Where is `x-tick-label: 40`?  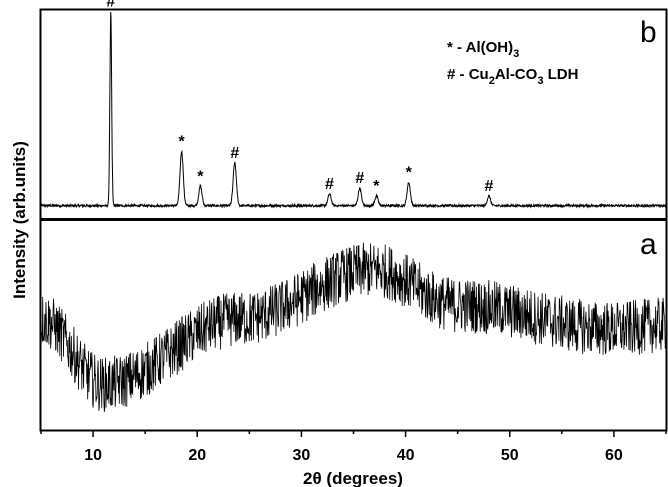 x-tick-label: 40 is located at coordinates (406, 455).